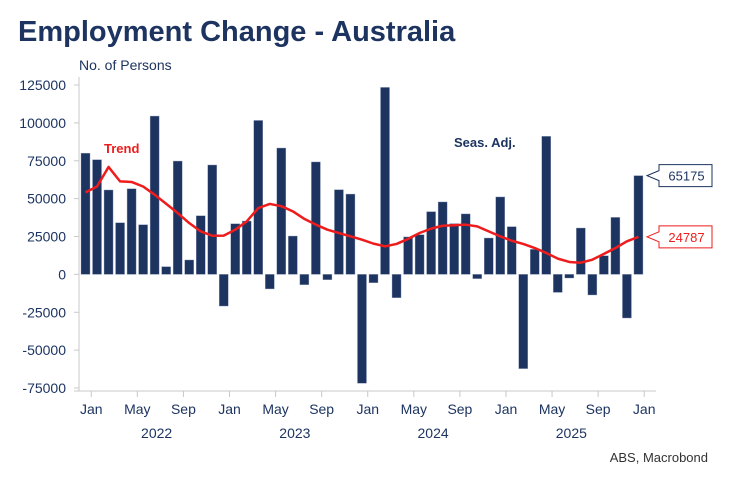 The image size is (731, 488). I want to click on seas-adj-last-callout-box, so click(679, 176).